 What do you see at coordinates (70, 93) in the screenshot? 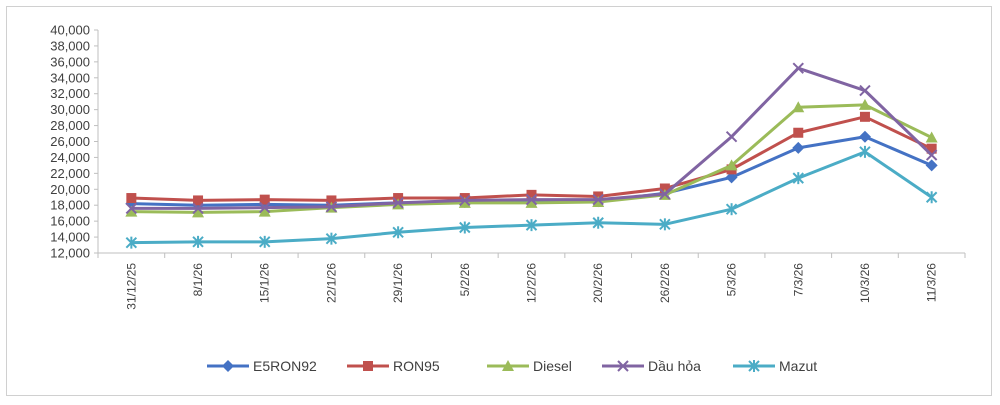
I see `y-tick-label: 32,000` at bounding box center [70, 93].